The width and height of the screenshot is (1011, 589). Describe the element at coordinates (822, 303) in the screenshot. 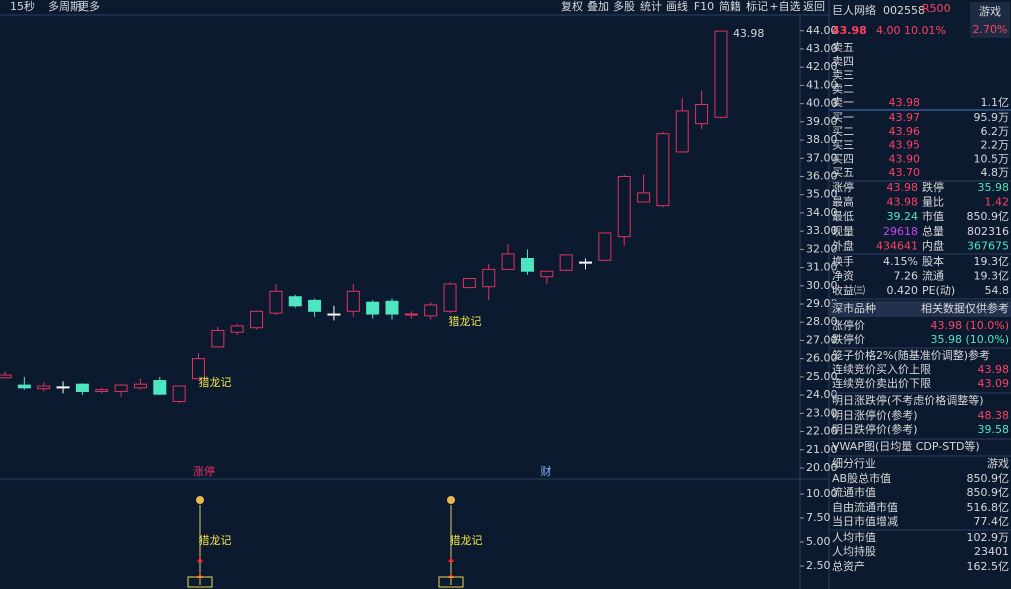

I see `y-tick-label: 29.00` at that location.